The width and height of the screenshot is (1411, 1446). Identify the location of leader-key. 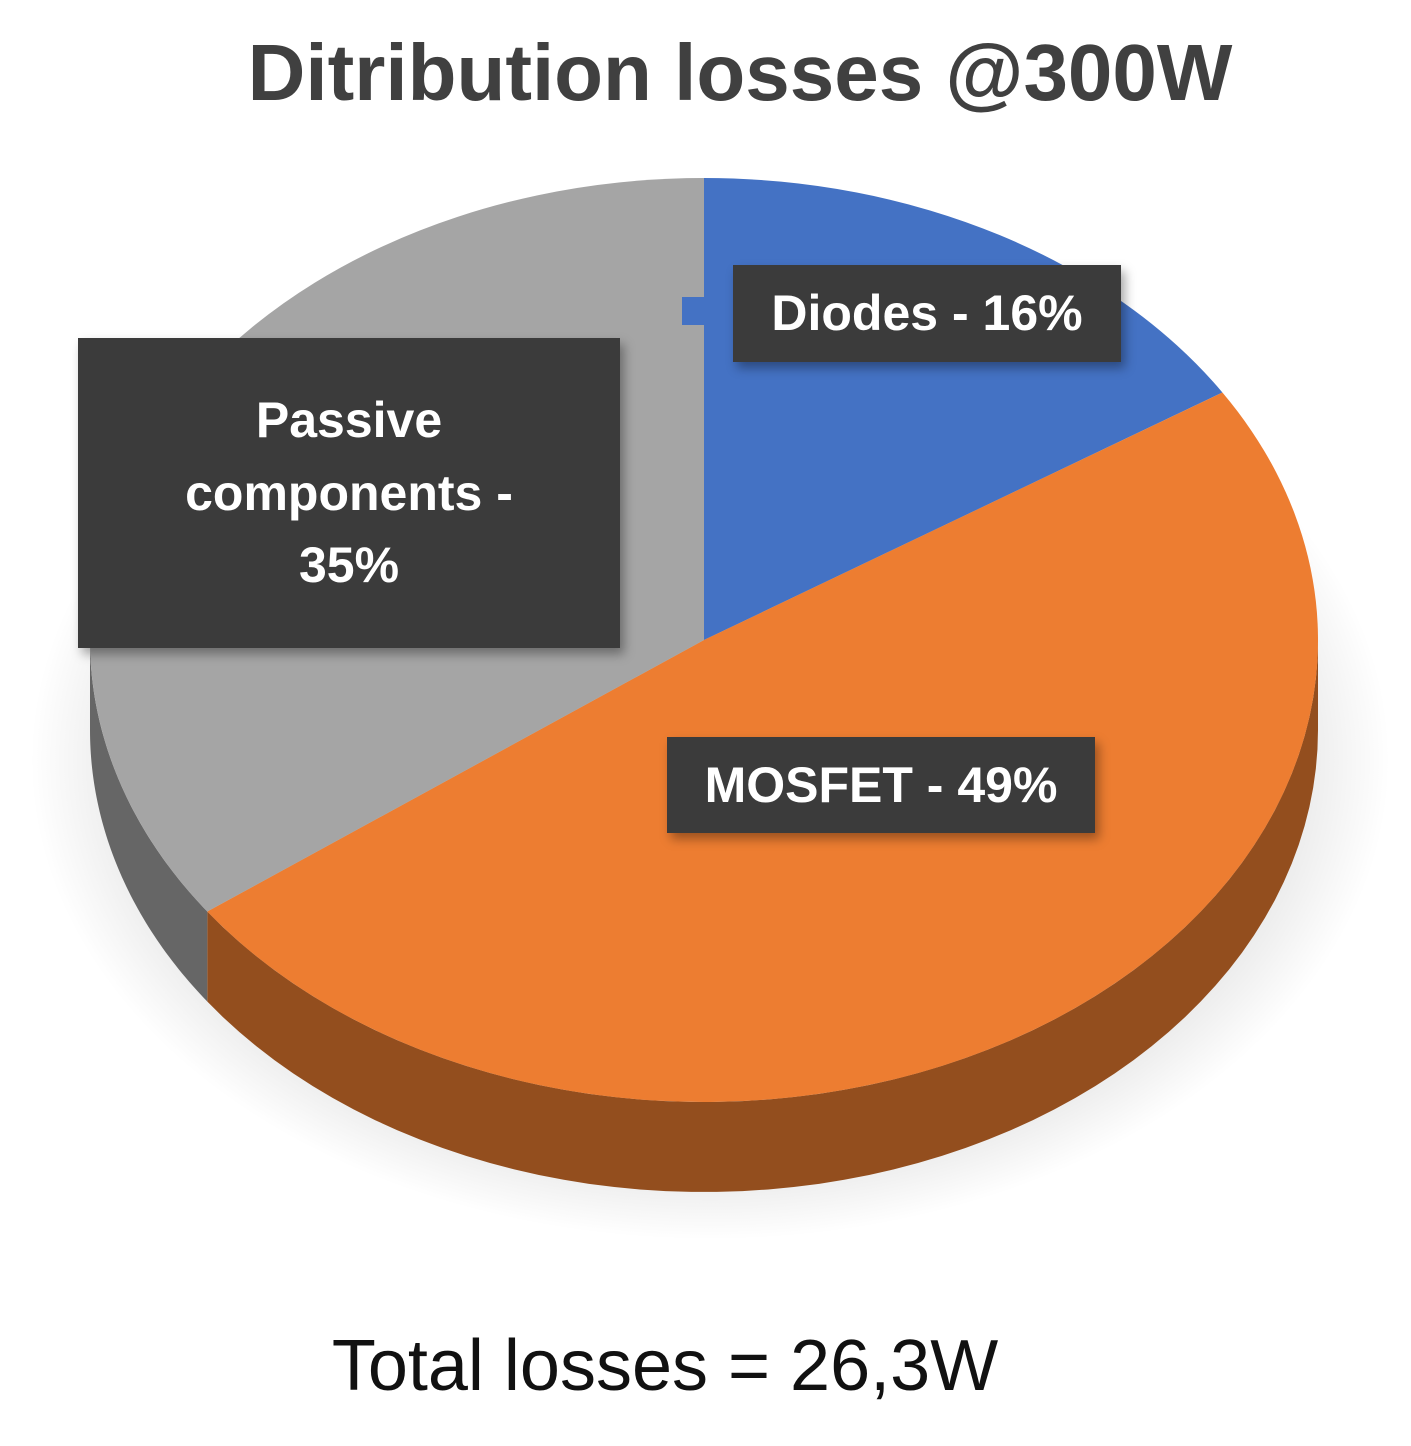
(693, 311).